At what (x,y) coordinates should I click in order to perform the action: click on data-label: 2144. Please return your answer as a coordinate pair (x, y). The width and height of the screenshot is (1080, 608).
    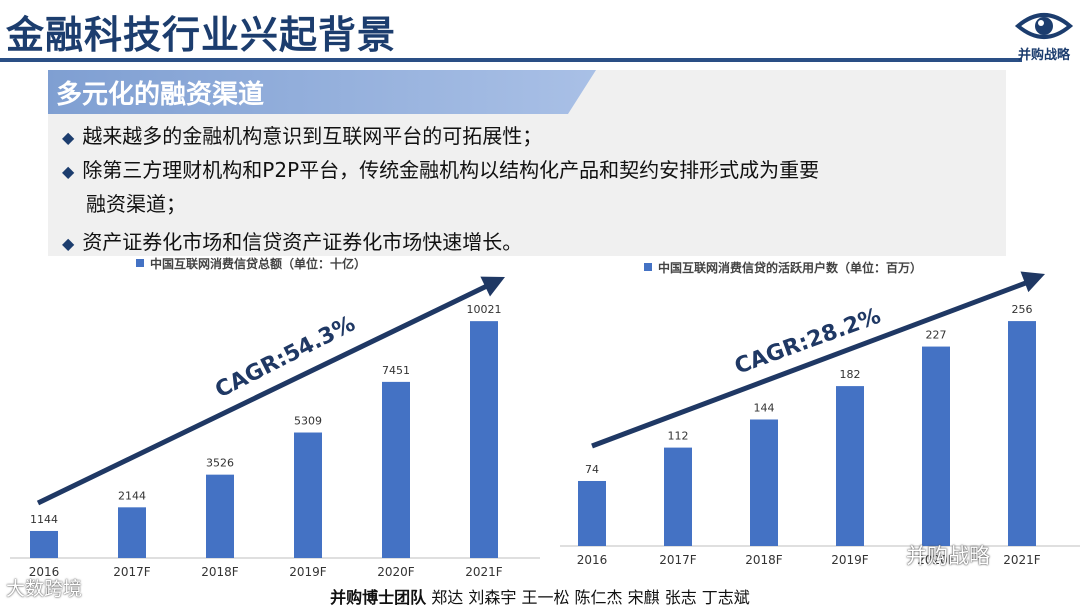
    Looking at the image, I should click on (132, 495).